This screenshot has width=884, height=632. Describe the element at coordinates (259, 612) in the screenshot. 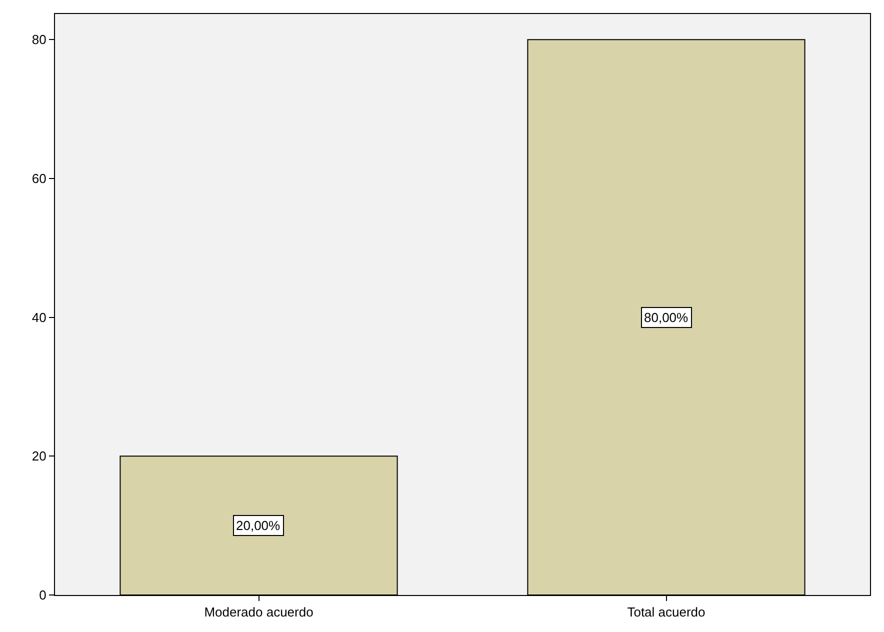

I see `x-tick-label: Moderado acuerdo` at that location.